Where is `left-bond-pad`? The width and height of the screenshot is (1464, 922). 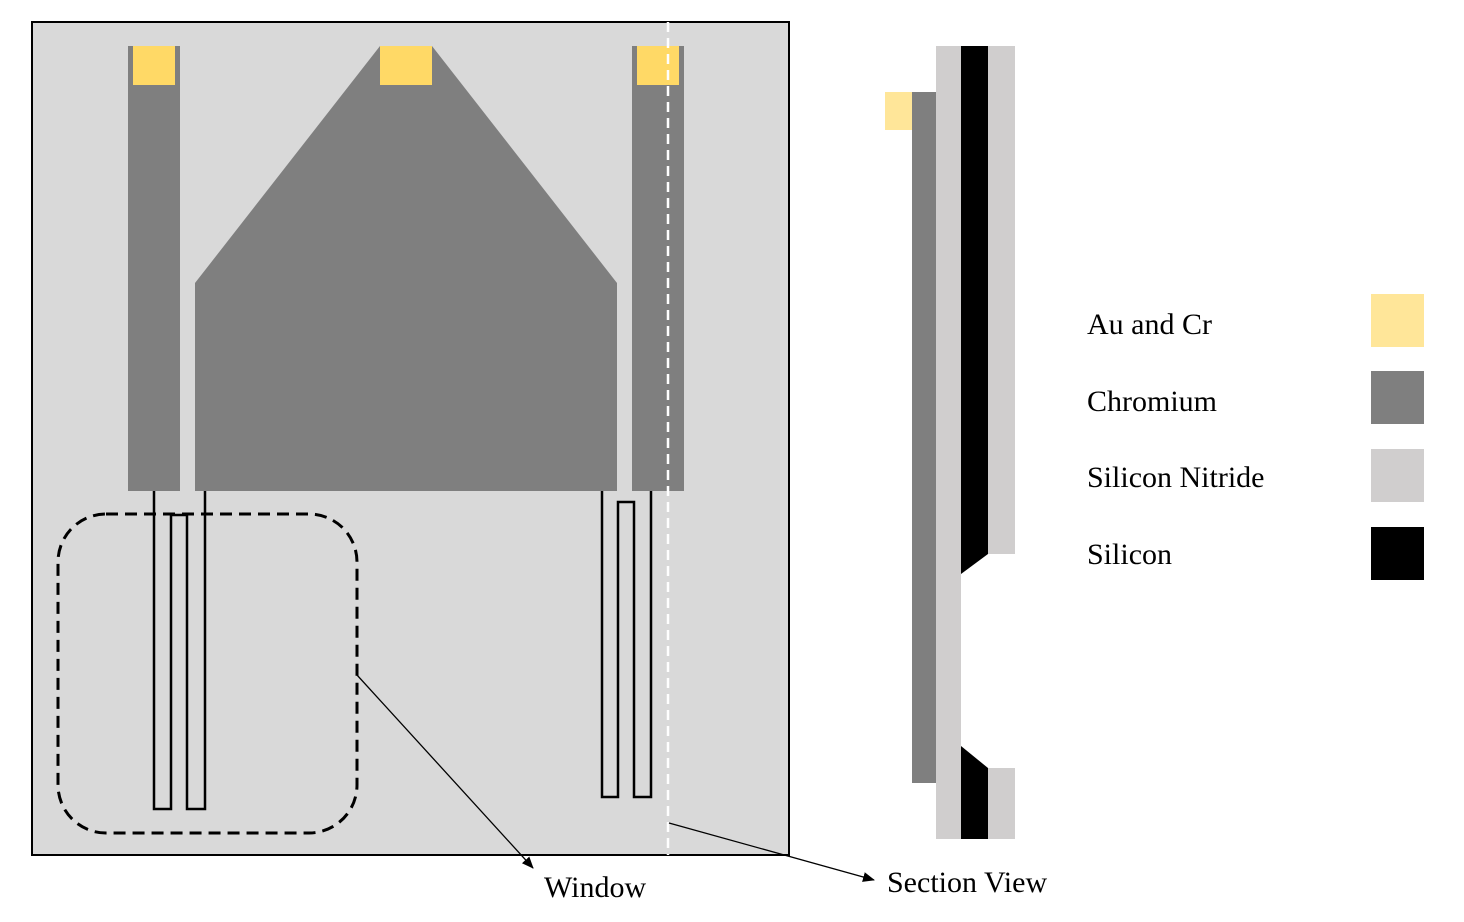
left-bond-pad is located at coordinates (154, 65).